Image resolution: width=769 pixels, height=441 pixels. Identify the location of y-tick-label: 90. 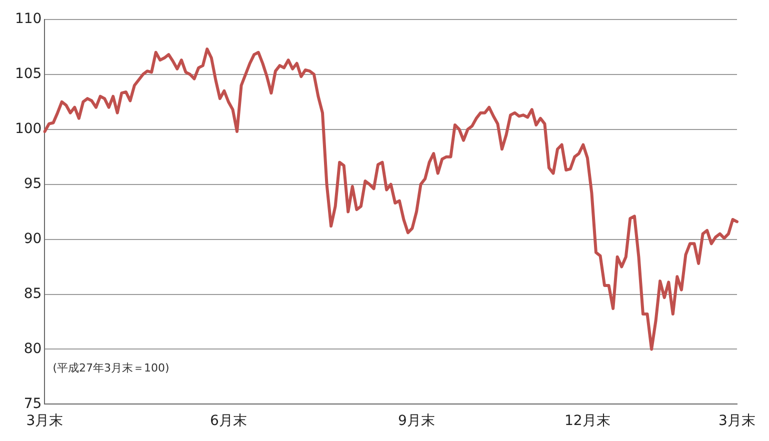
(33, 238).